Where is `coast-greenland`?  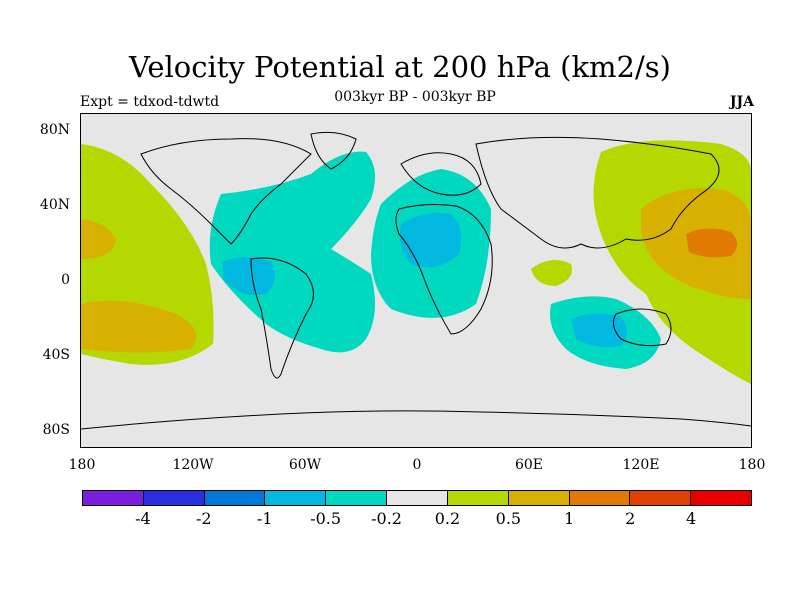 coast-greenland is located at coordinates (333, 150).